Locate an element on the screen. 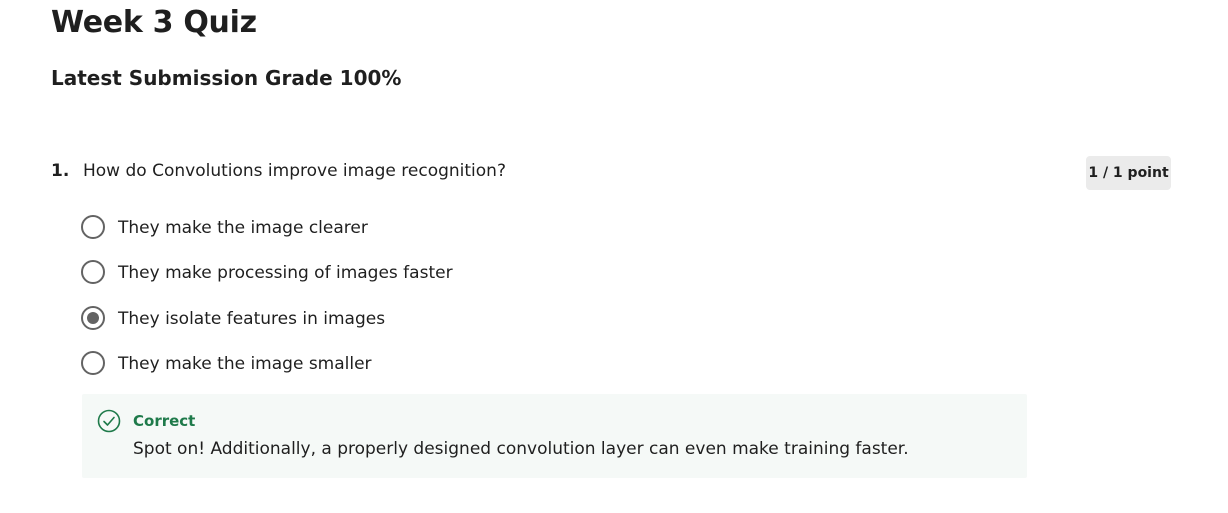 This screenshot has height=513, width=1228. option-label: They isolate features in images is located at coordinates (252, 319).